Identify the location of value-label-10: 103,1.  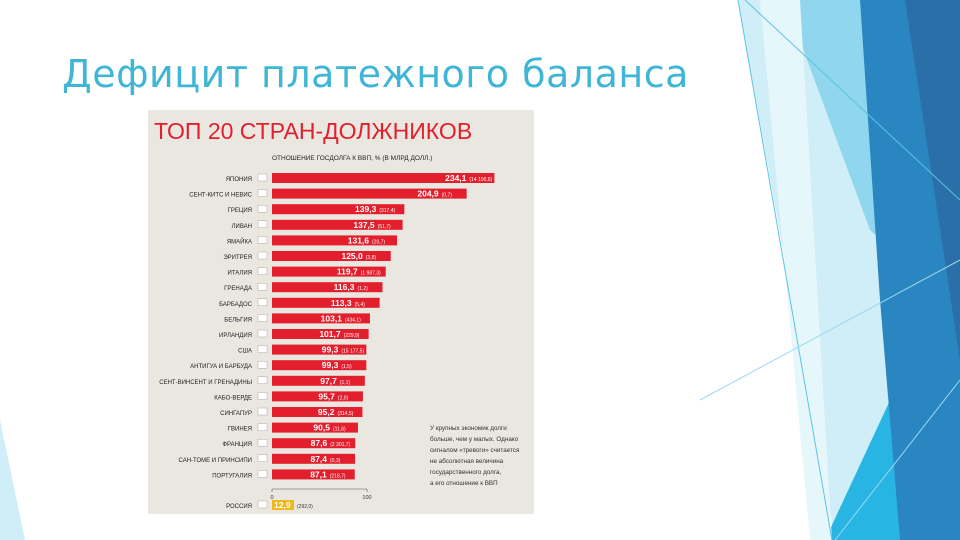
(332, 318).